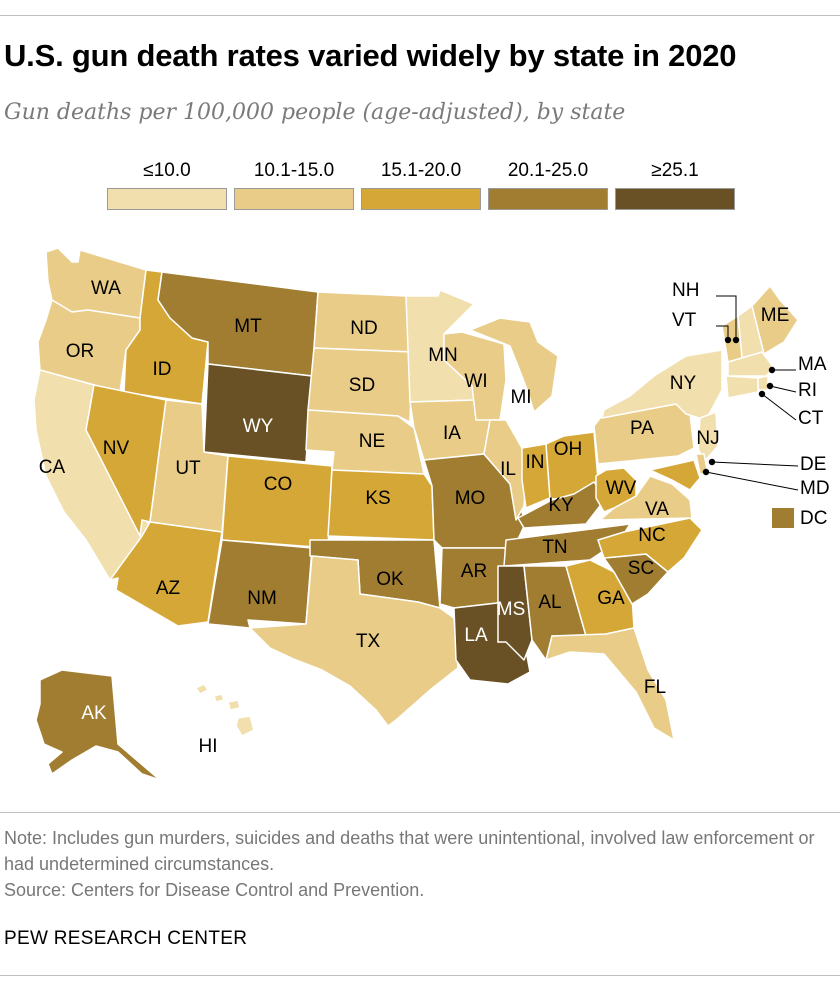 Image resolution: width=840 pixels, height=988 pixels. Describe the element at coordinates (812, 364) in the screenshot. I see `state-label-ma: MA` at that location.